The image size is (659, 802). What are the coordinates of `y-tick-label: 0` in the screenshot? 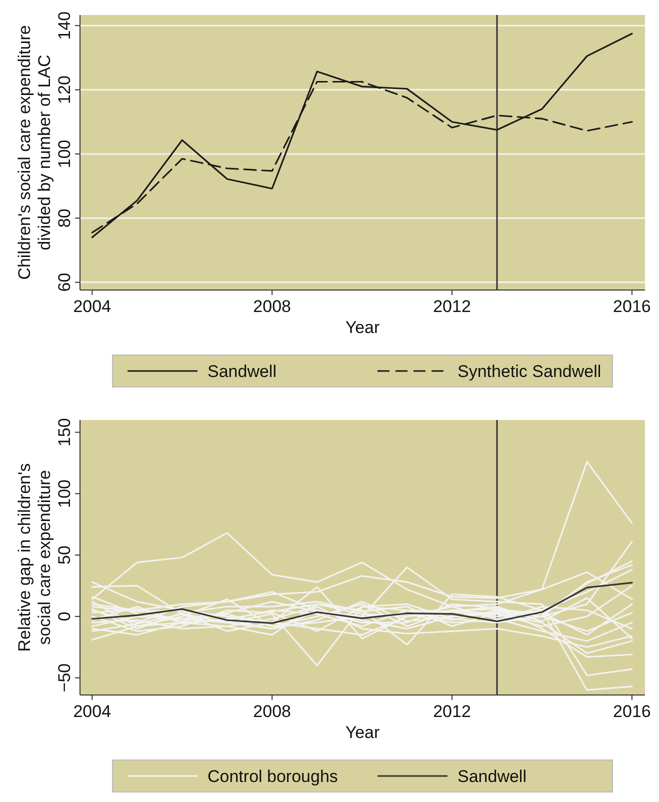 It's located at (64, 617).